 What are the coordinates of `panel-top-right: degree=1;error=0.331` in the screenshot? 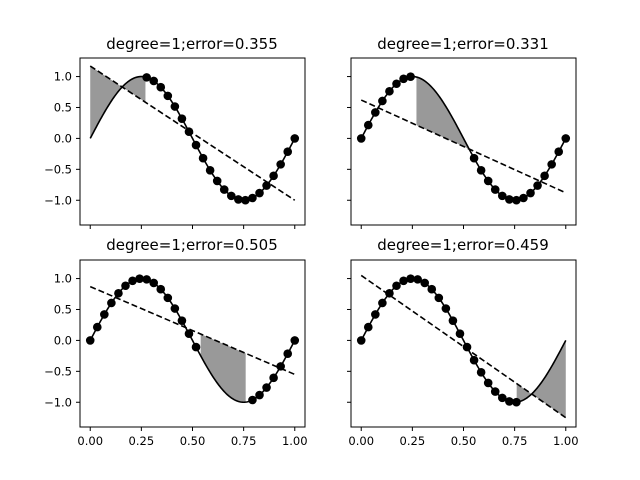 It's located at (462, 132).